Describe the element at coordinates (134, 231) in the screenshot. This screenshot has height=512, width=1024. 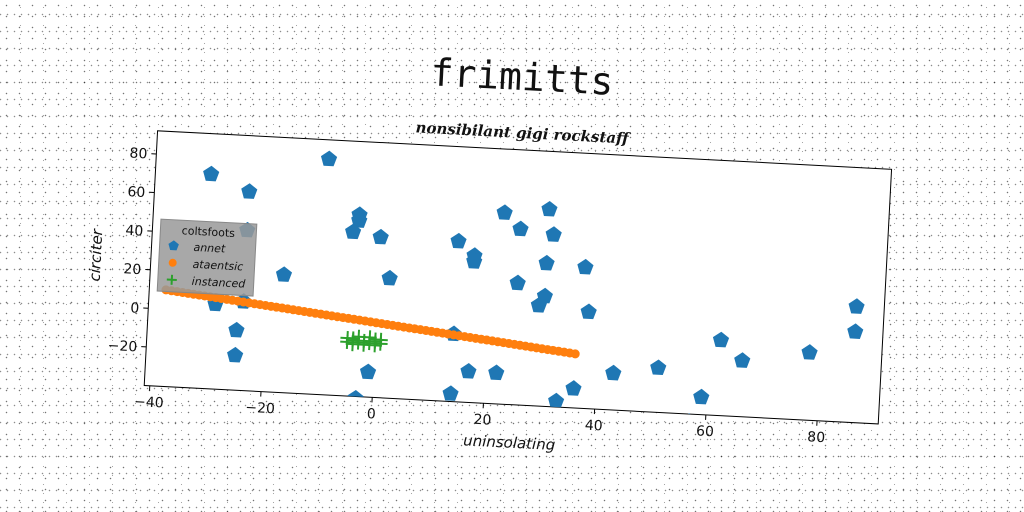
I see `y-tick-label: 40` at that location.